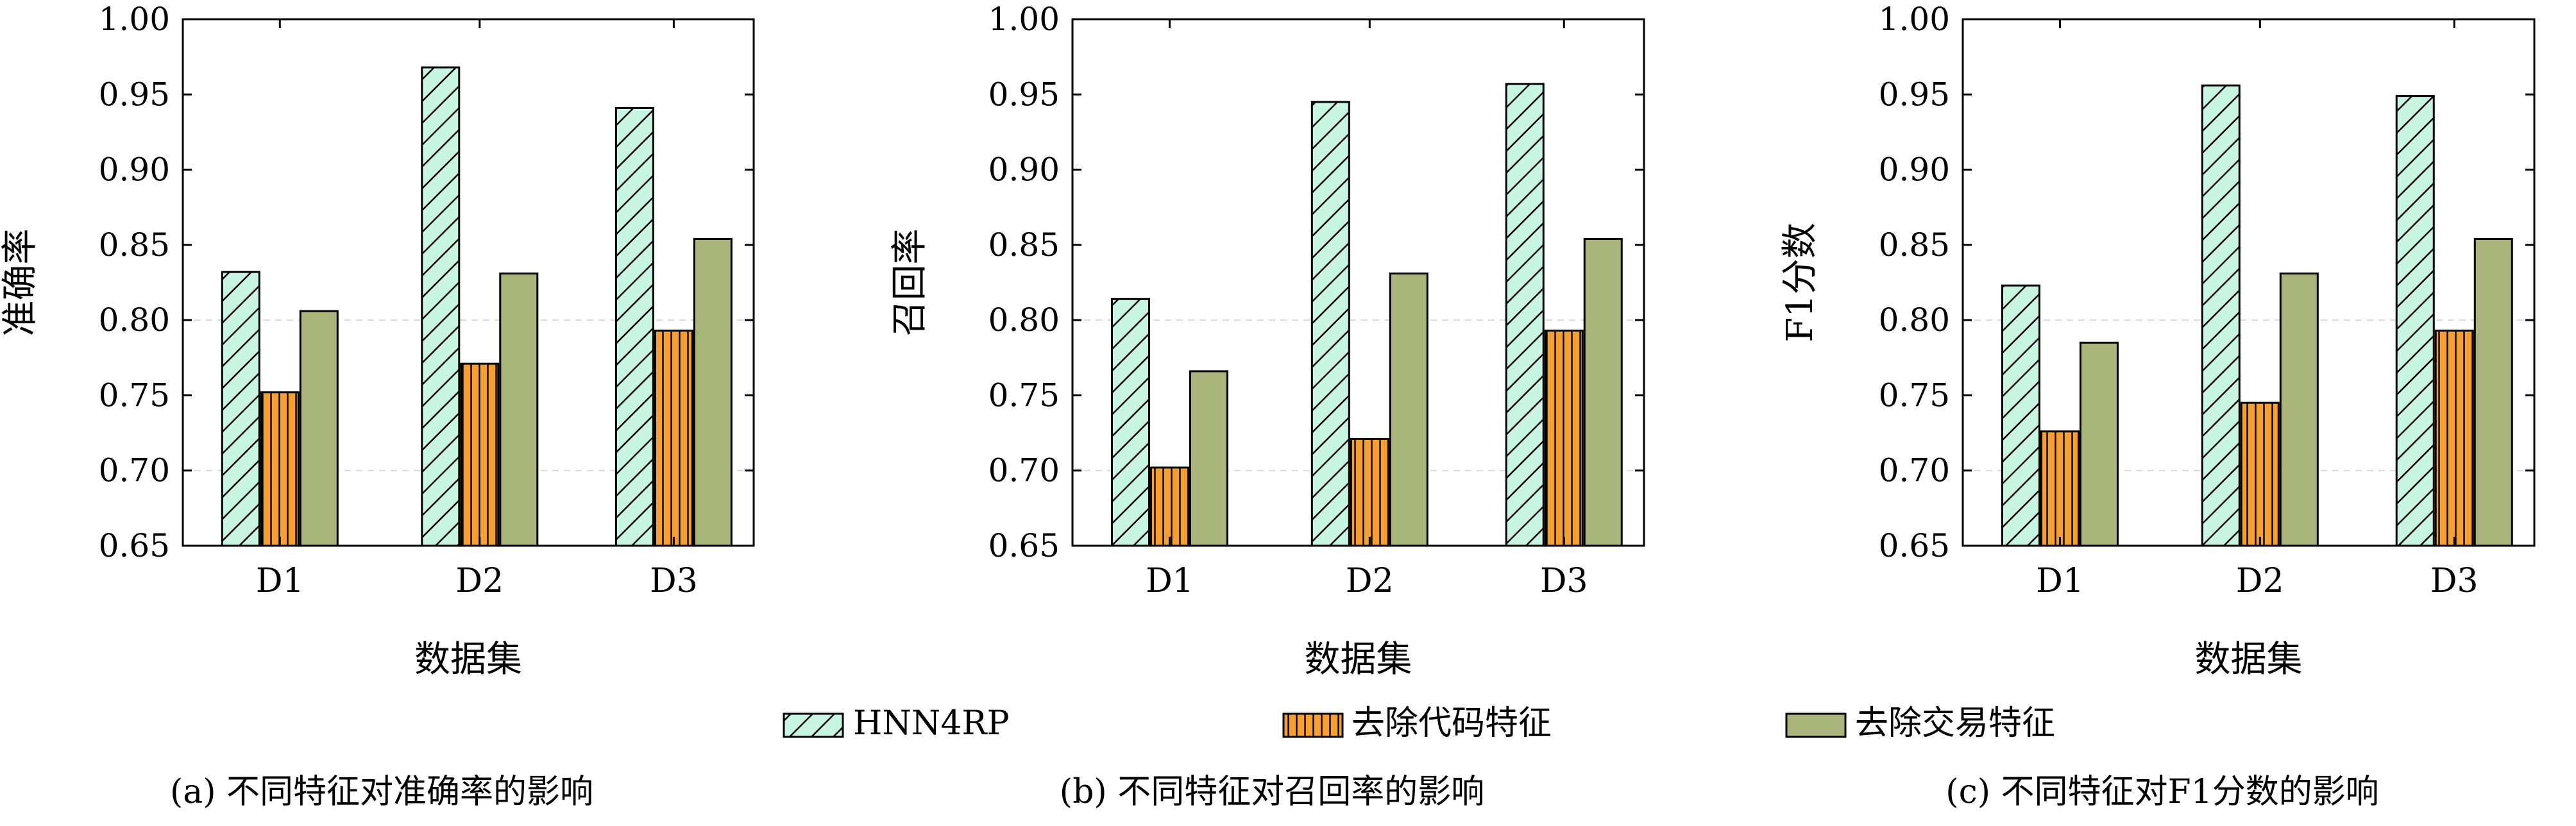 Image resolution: width=2576 pixels, height=826 pixels. Describe the element at coordinates (1800, 282) in the screenshot. I see `y-axis-label: F1分数` at that location.